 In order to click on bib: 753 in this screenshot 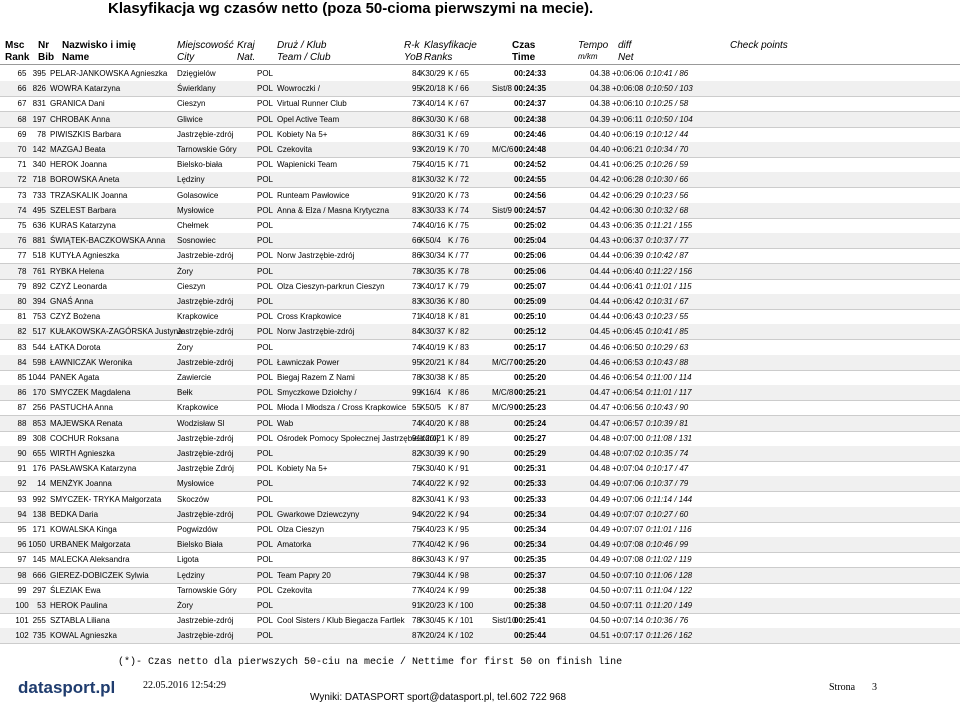, I will do `click(39, 317)`.